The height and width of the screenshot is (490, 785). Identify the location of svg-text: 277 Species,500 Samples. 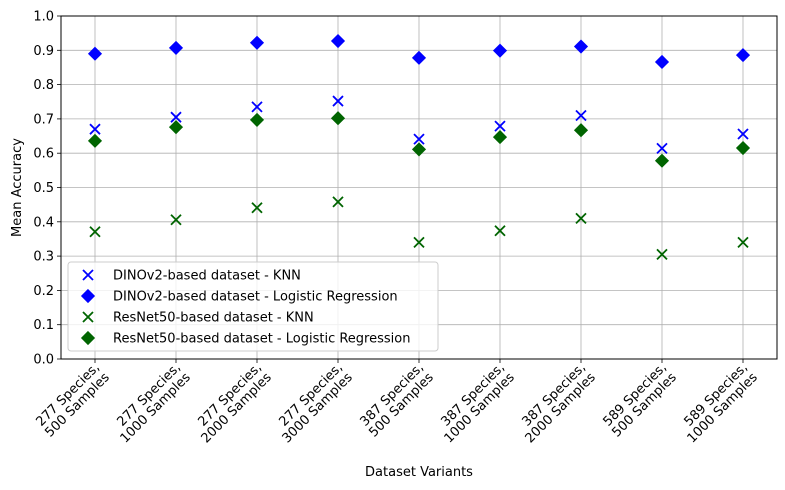
(72, 400).